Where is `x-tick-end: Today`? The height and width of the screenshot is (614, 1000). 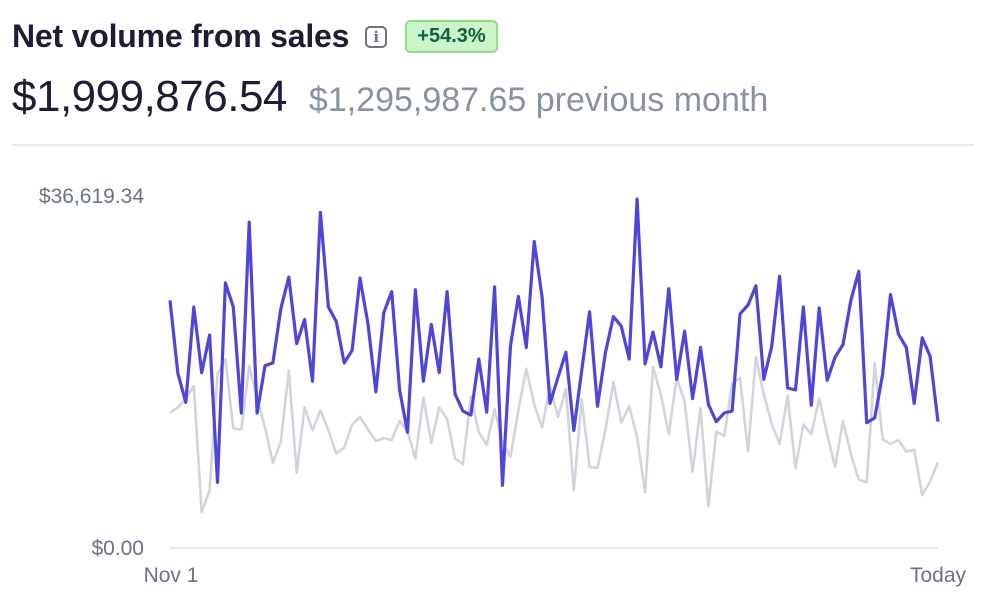 x-tick-end: Today is located at coordinates (938, 575).